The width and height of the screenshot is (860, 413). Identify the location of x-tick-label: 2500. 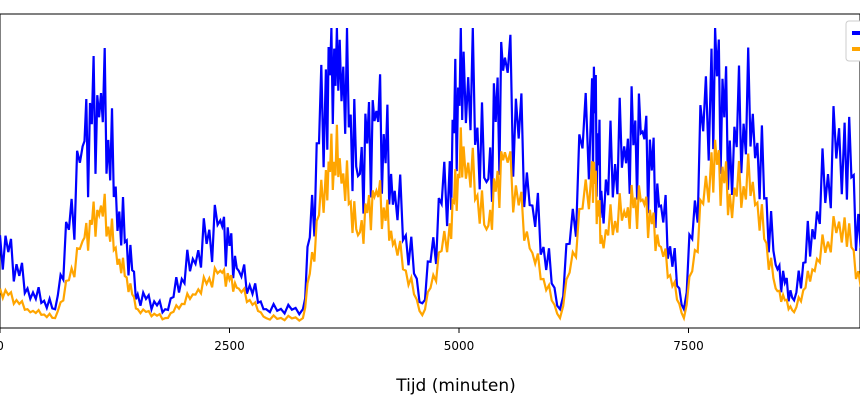
(229, 346).